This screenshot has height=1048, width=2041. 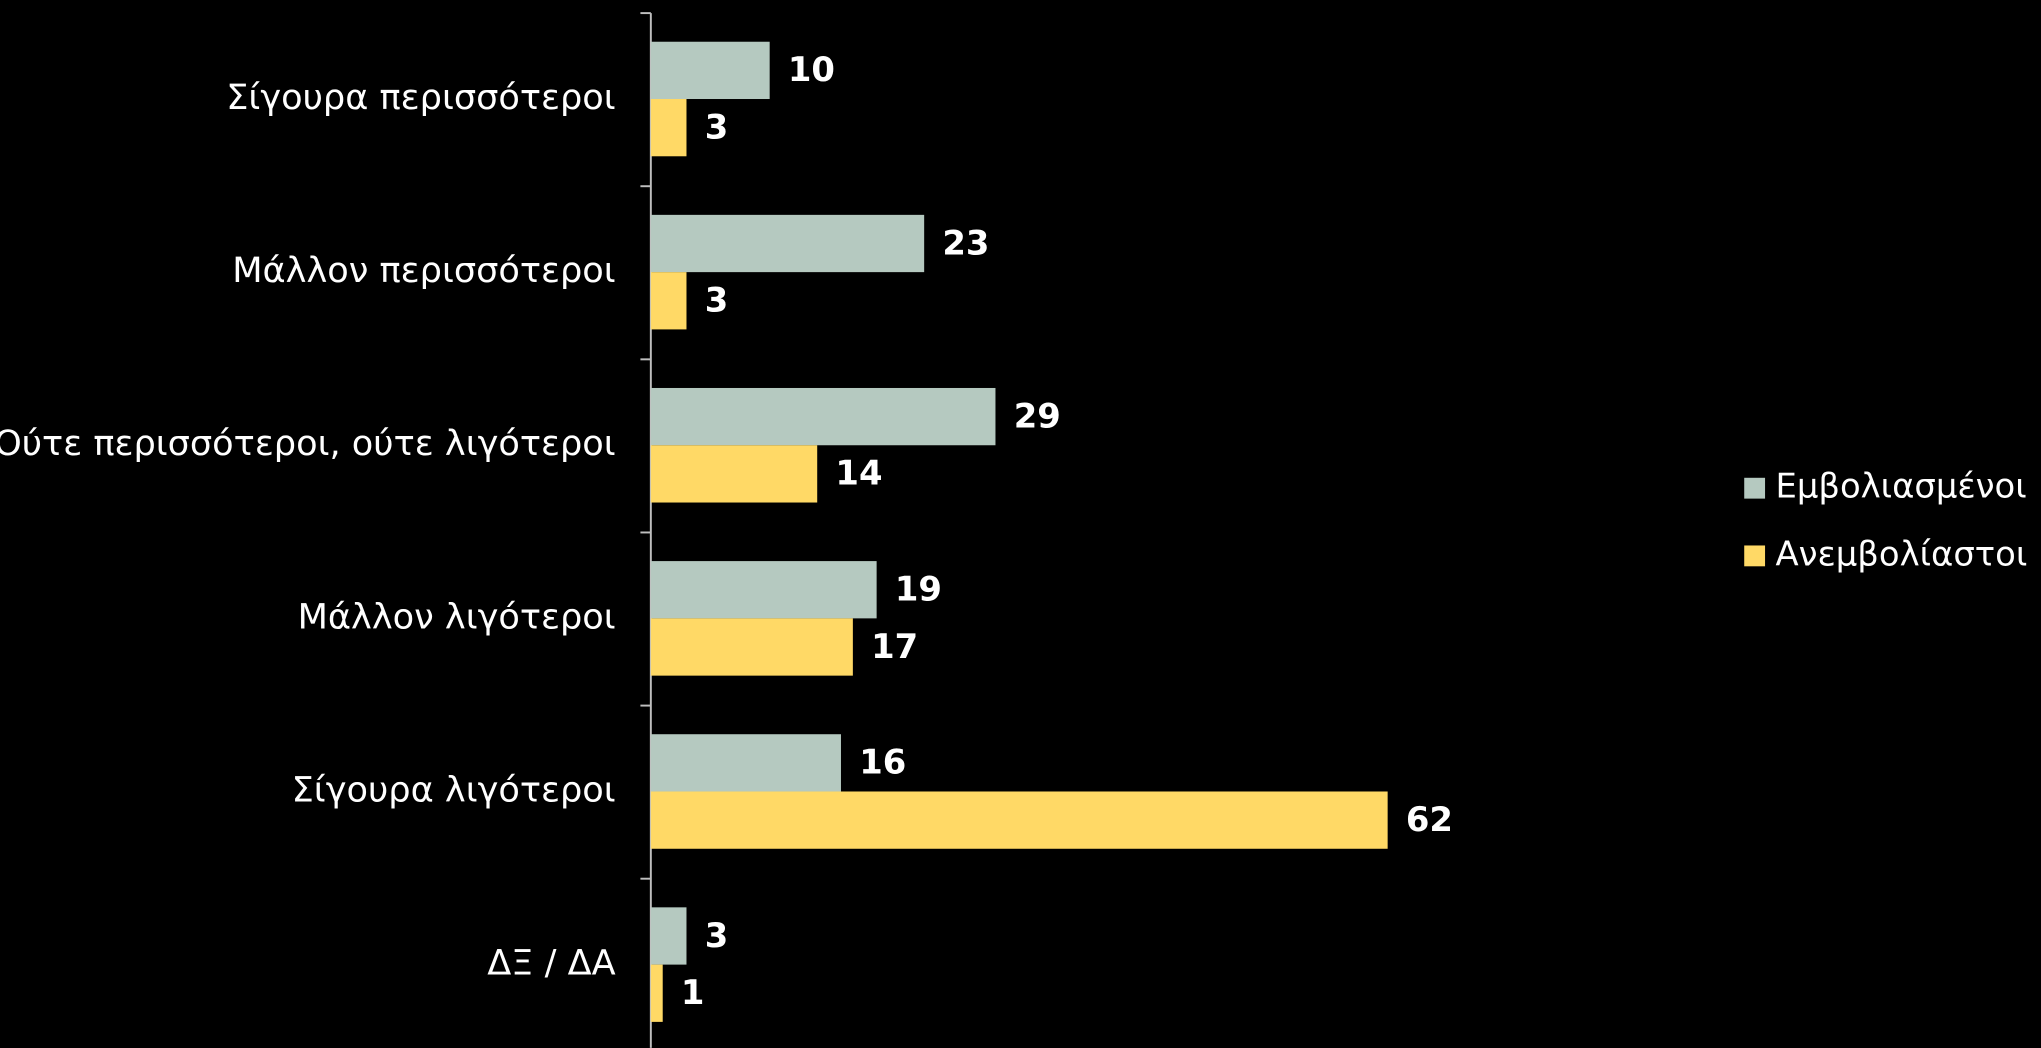 I want to click on data-label: 29, so click(x=1037, y=415).